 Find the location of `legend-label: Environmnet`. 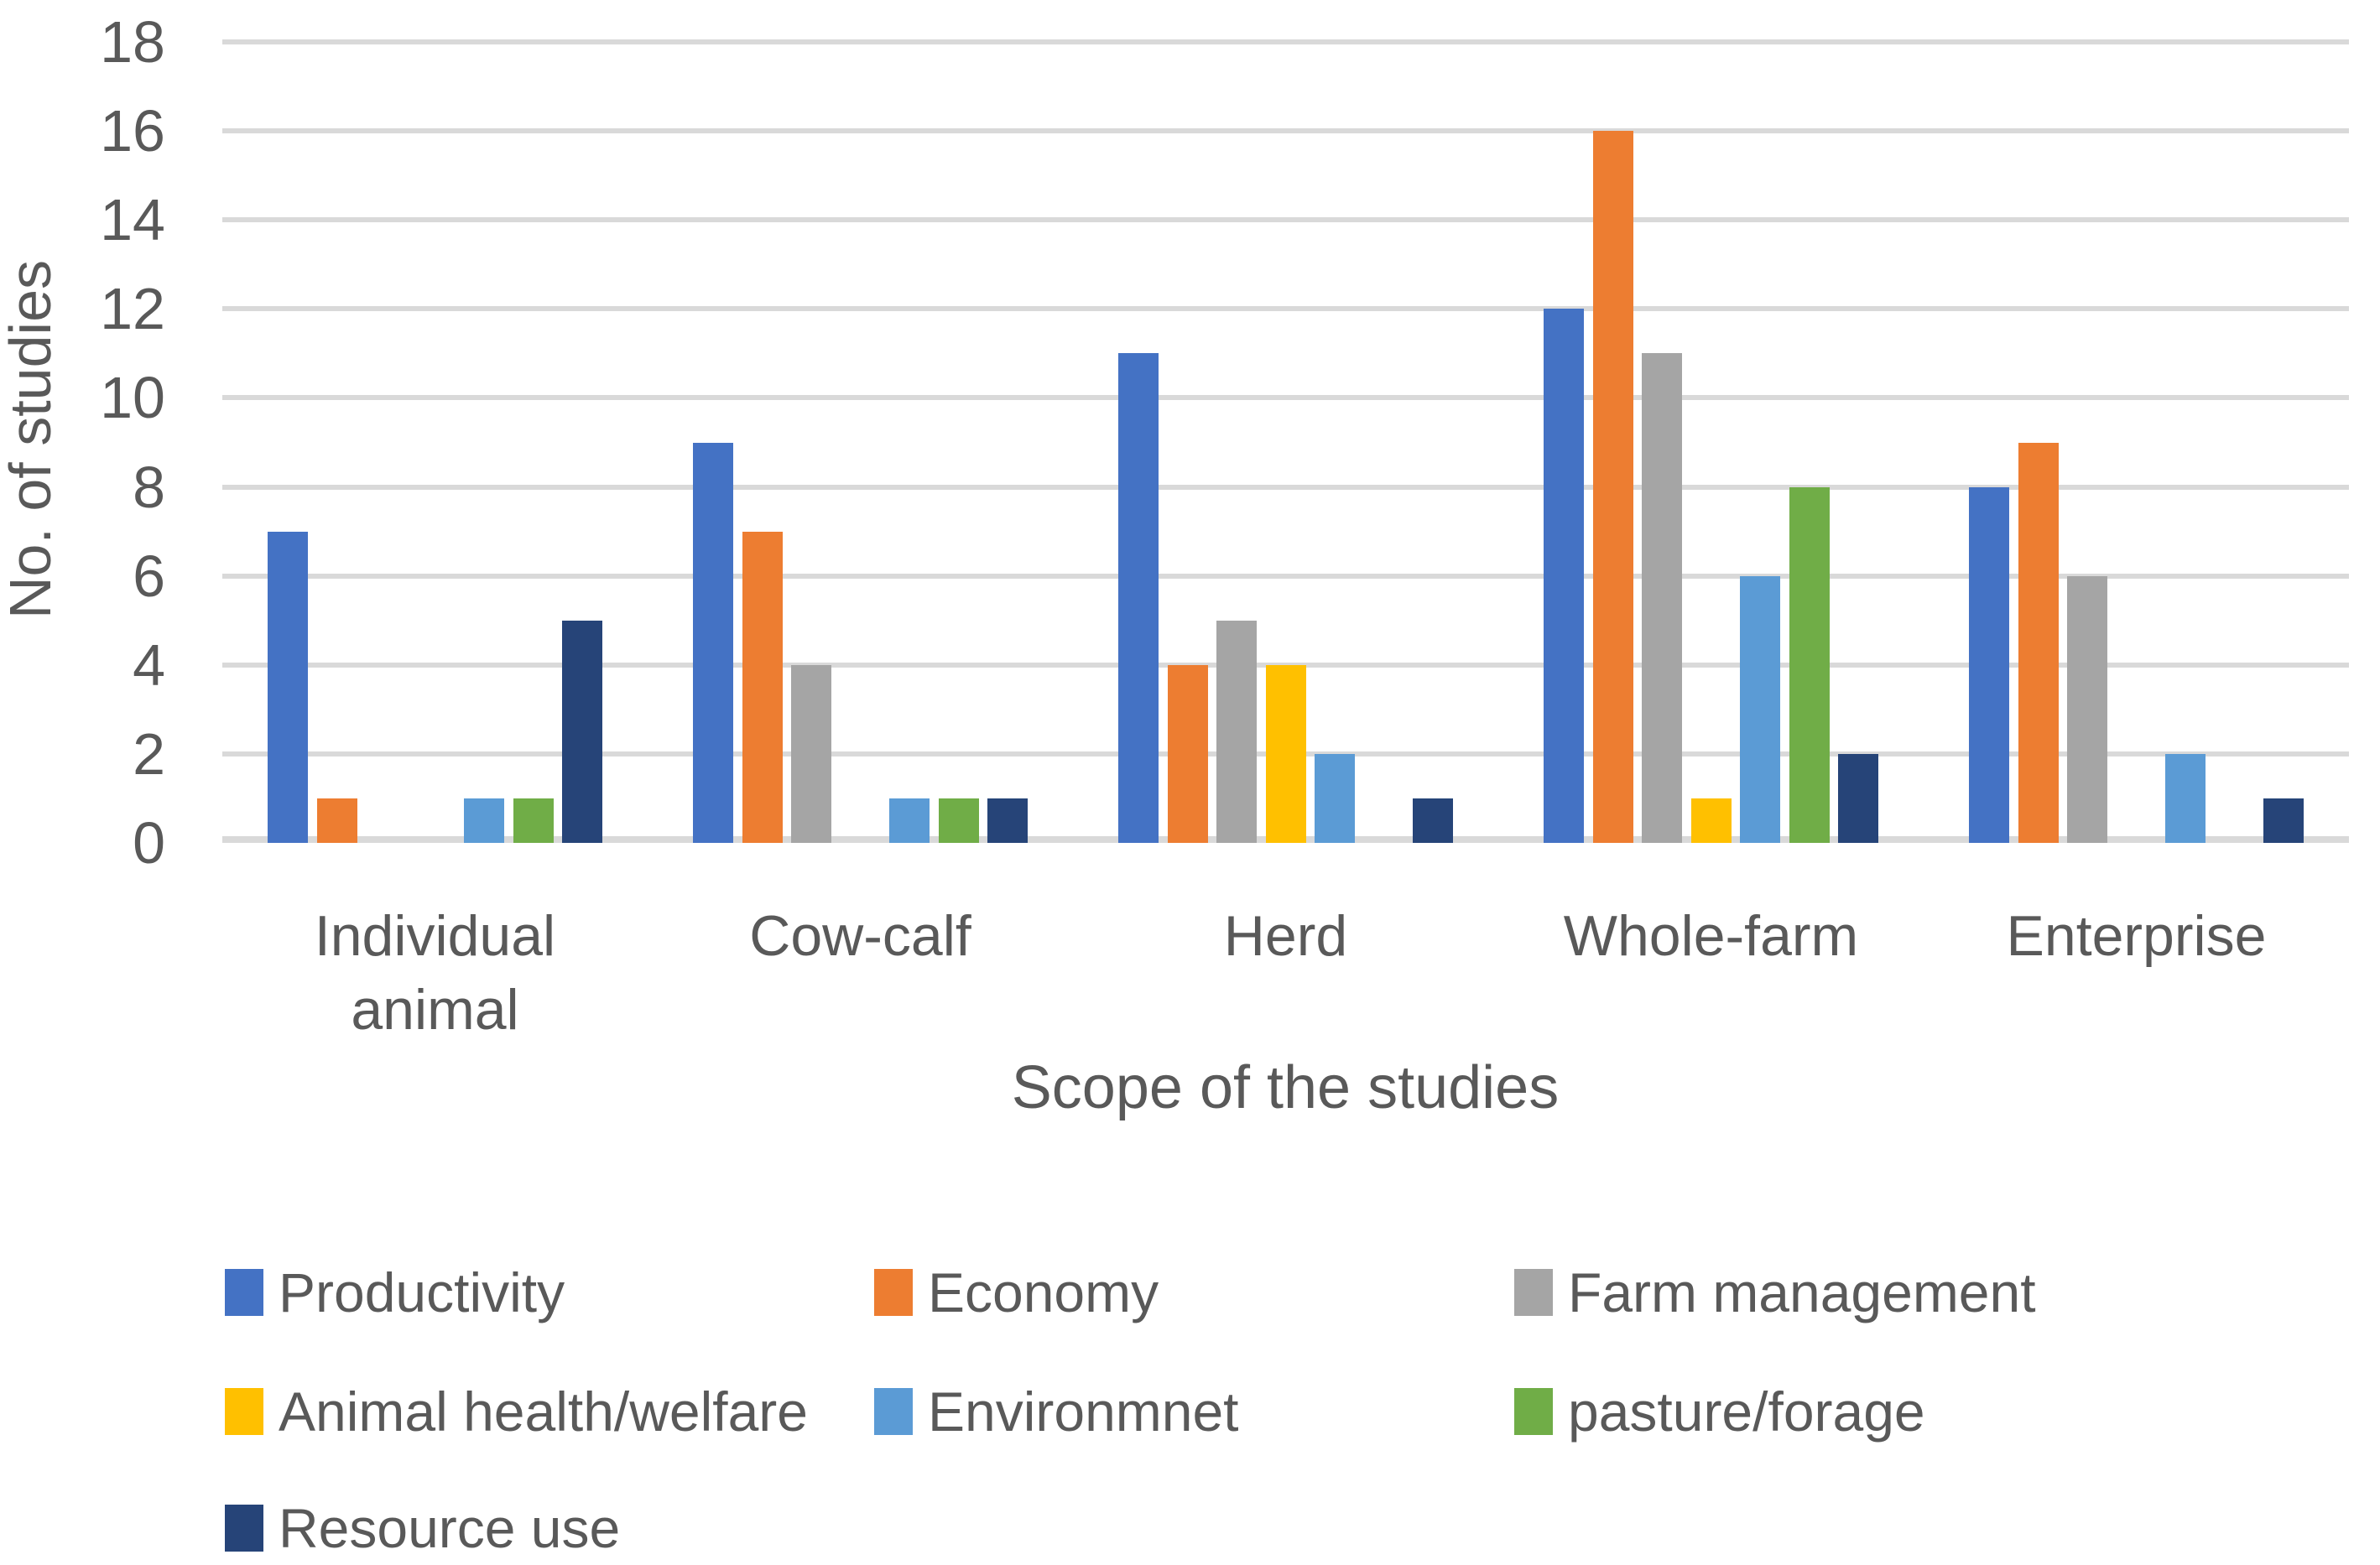

legend-label: Environmnet is located at coordinates (1083, 1411).